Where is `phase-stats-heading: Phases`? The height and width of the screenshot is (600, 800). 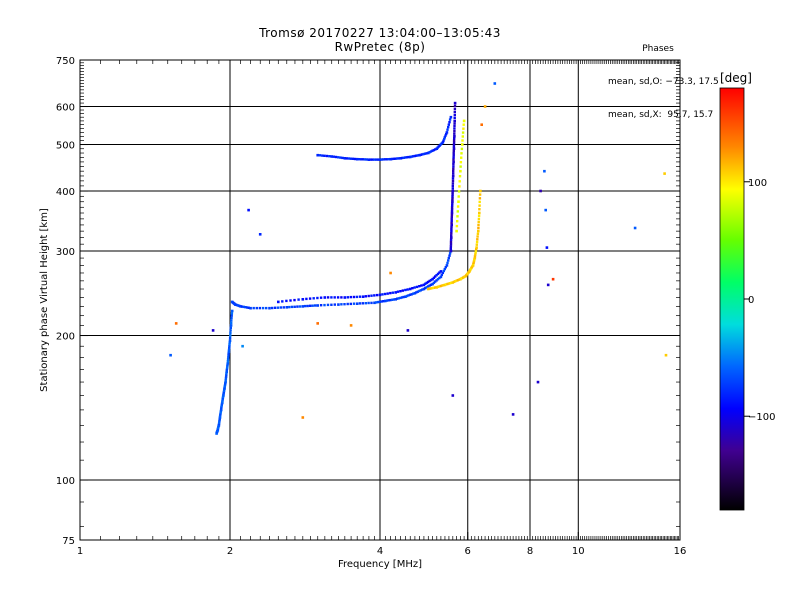 phase-stats-heading: Phases is located at coordinates (658, 49).